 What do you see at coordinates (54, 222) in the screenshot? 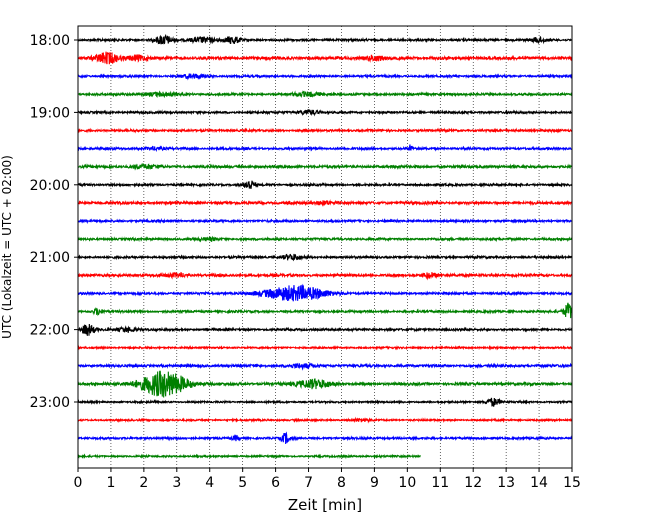
I see `y-axis-ticks: 18:00 19:00 20:00 21:00 22:00 23:00` at bounding box center [54, 222].